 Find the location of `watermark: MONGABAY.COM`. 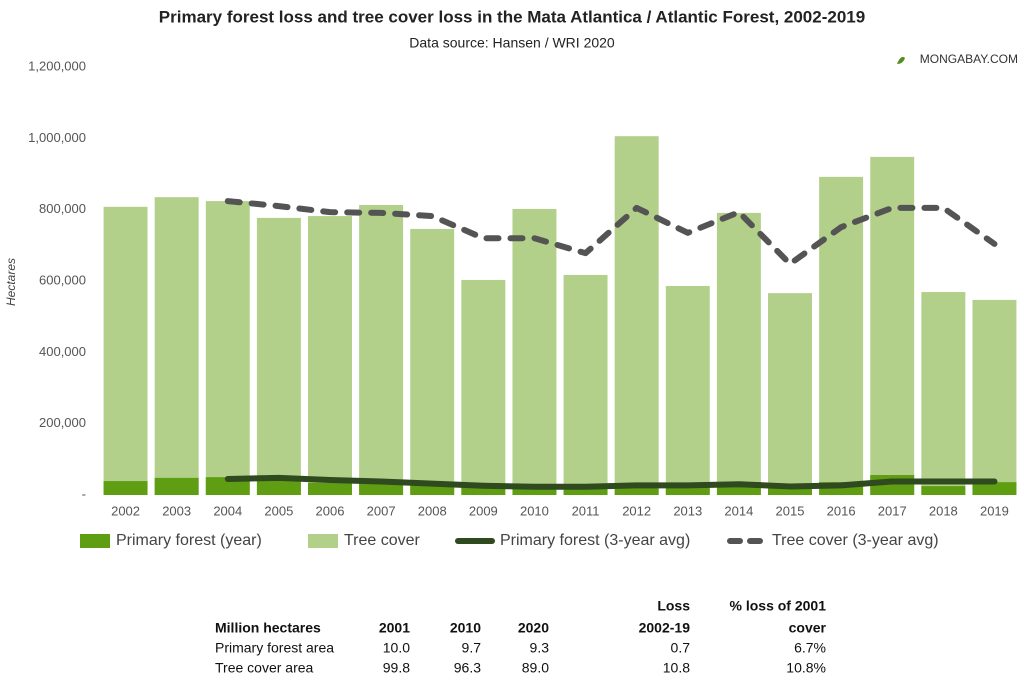

watermark: MONGABAY.COM is located at coordinates (969, 59).